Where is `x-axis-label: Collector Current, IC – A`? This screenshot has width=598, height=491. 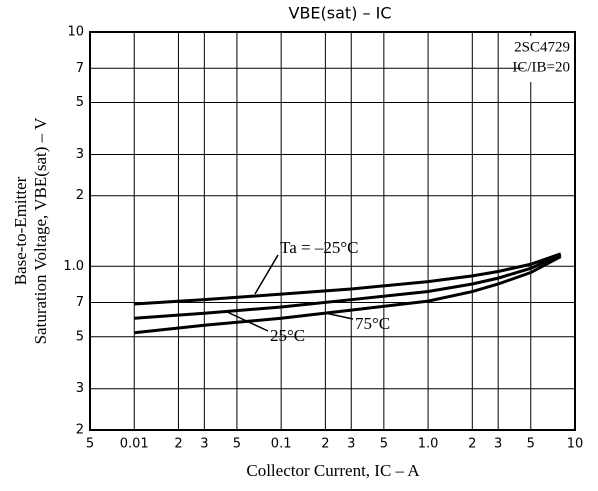 x-axis-label: Collector Current, IC – A is located at coordinates (333, 470).